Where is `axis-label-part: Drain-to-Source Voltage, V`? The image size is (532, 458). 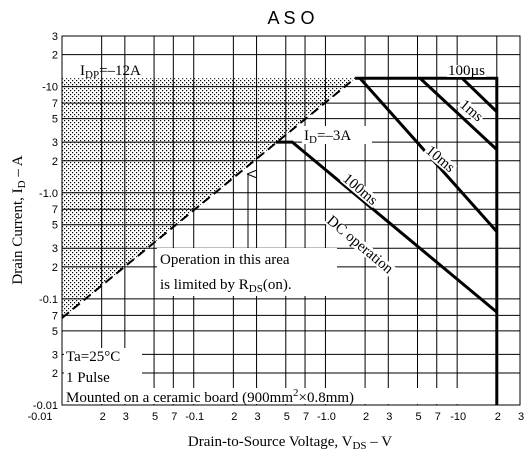
axis-label-part: Drain-to-Source Voltage, V is located at coordinates (270, 442).